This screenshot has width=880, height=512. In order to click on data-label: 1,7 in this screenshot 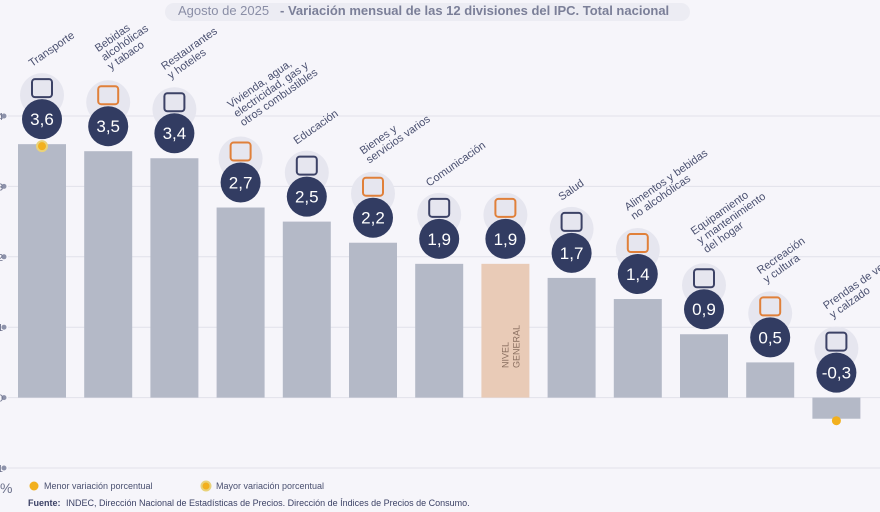, I will do `click(572, 253)`.